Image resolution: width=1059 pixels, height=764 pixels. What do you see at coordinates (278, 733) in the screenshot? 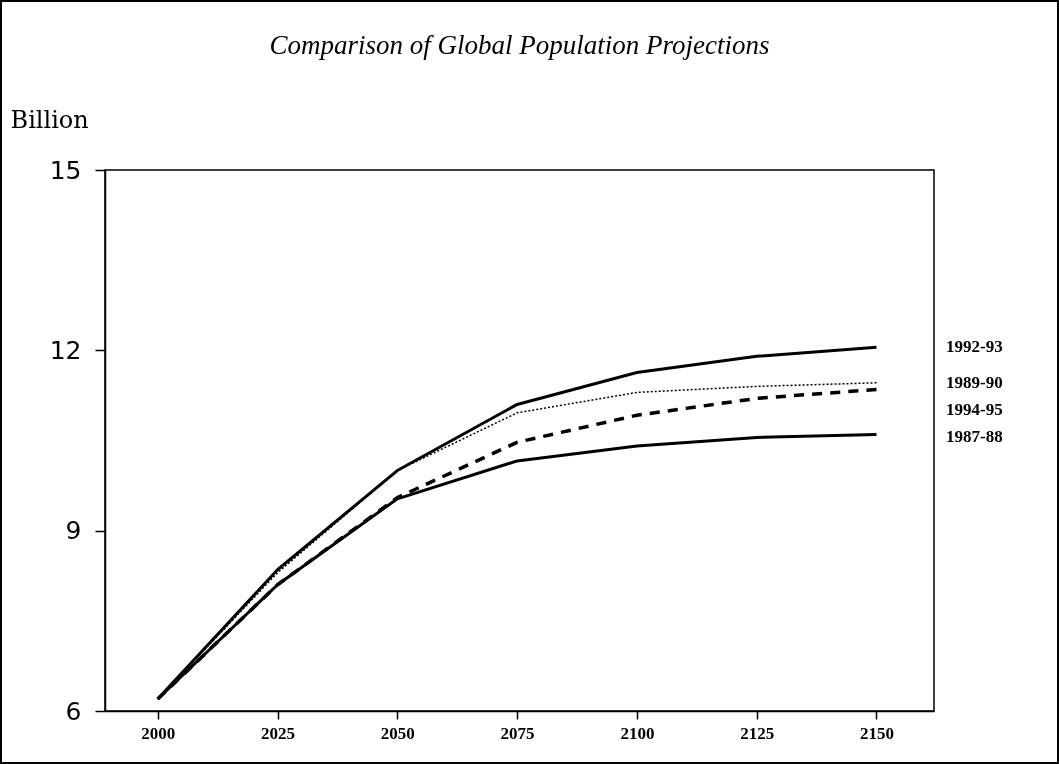
I see `x-tick-label: 2025` at bounding box center [278, 733].